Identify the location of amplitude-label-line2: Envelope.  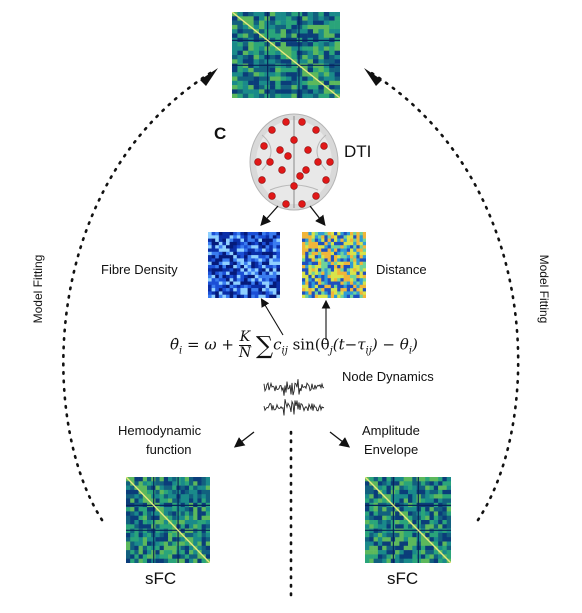
(391, 449).